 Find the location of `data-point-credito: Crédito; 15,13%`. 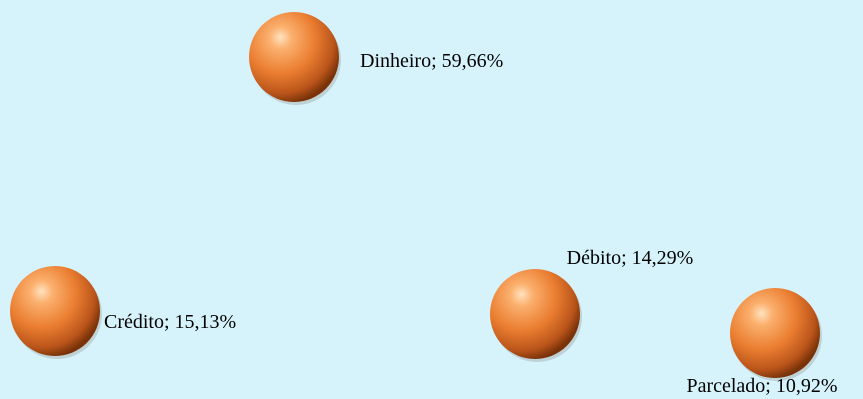

data-point-credito: Crédito; 15,13% is located at coordinates (123, 312).